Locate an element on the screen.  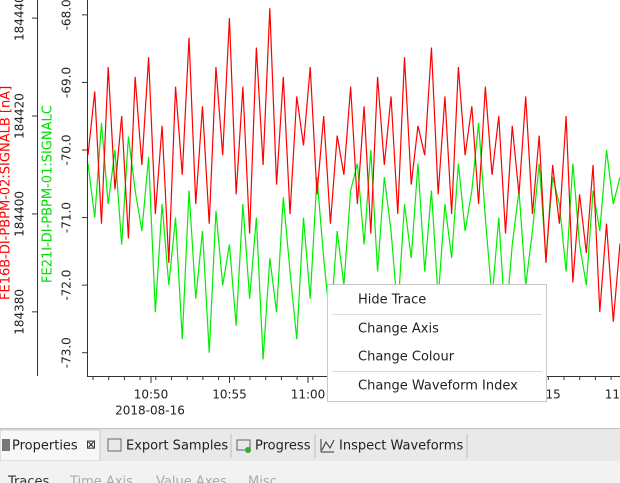
y2-tick-label: 184420 is located at coordinates (20, 116).